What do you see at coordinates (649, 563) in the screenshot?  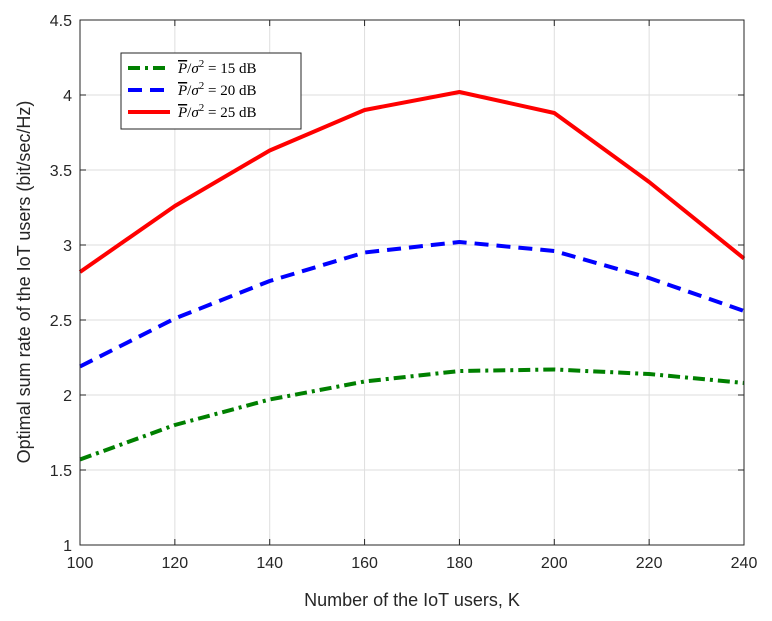 I see `x-tick-label: 220` at bounding box center [649, 563].